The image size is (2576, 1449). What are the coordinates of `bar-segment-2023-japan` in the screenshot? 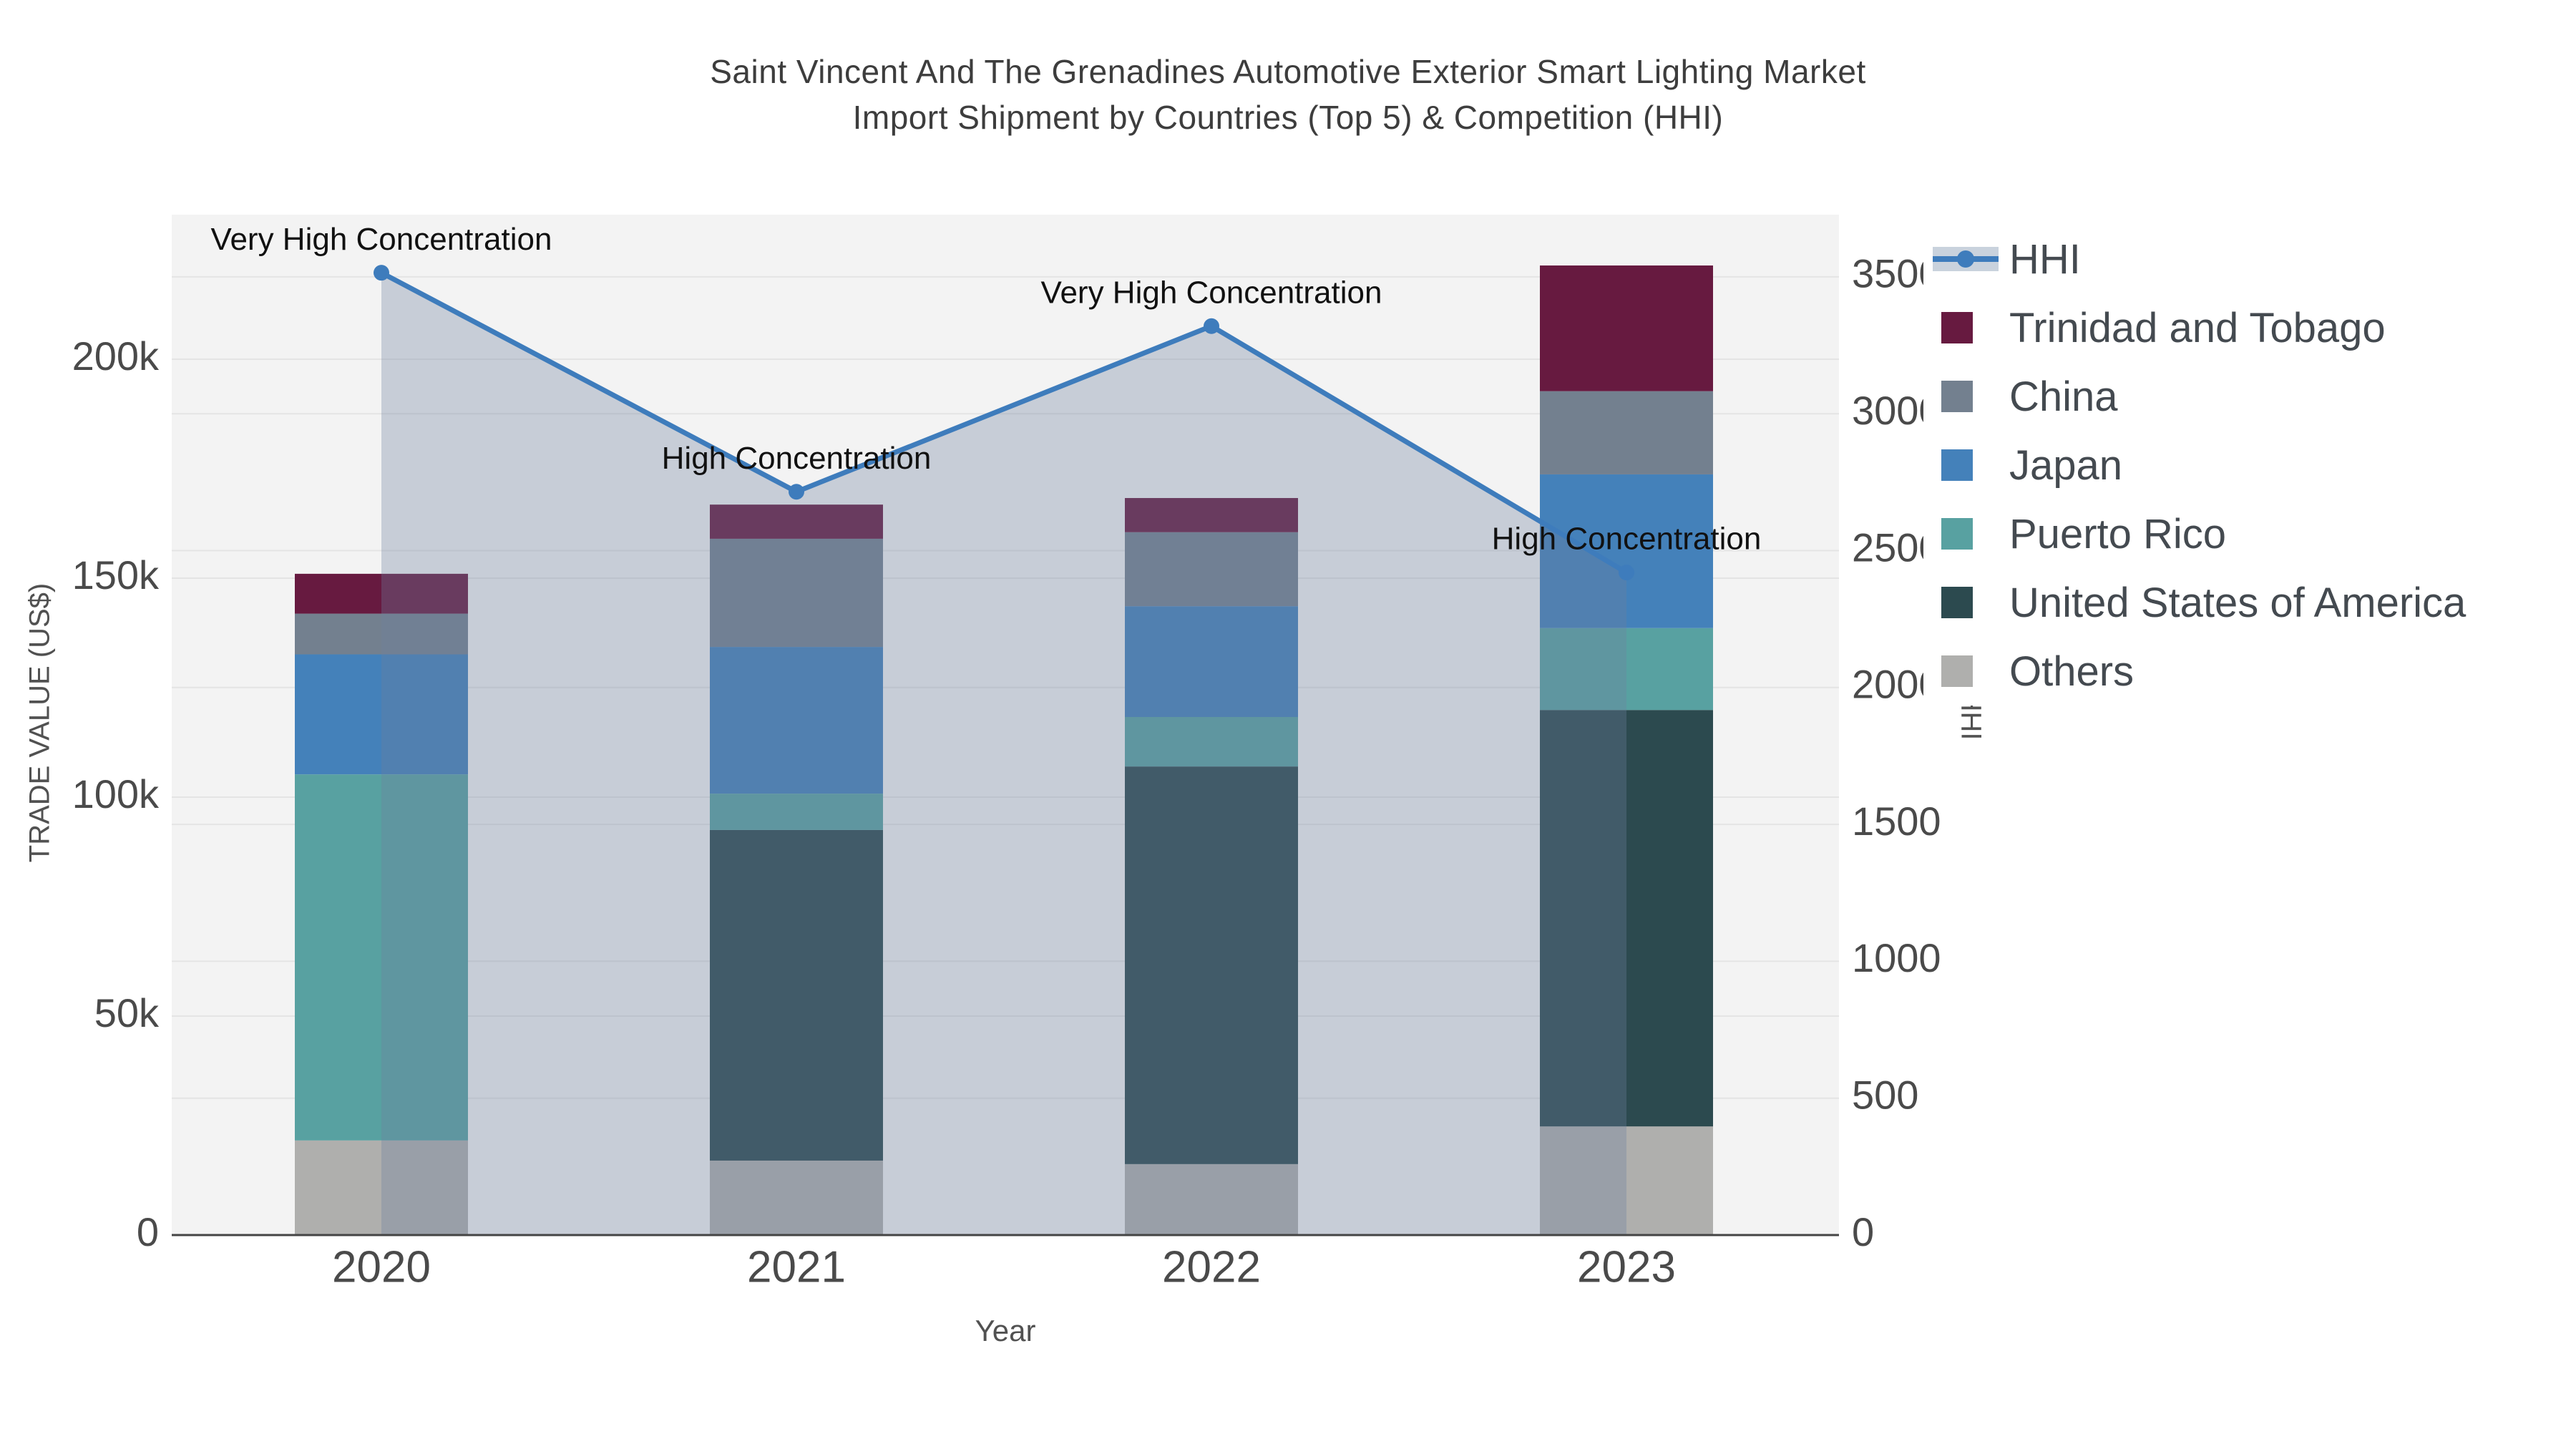 It's located at (1626, 551).